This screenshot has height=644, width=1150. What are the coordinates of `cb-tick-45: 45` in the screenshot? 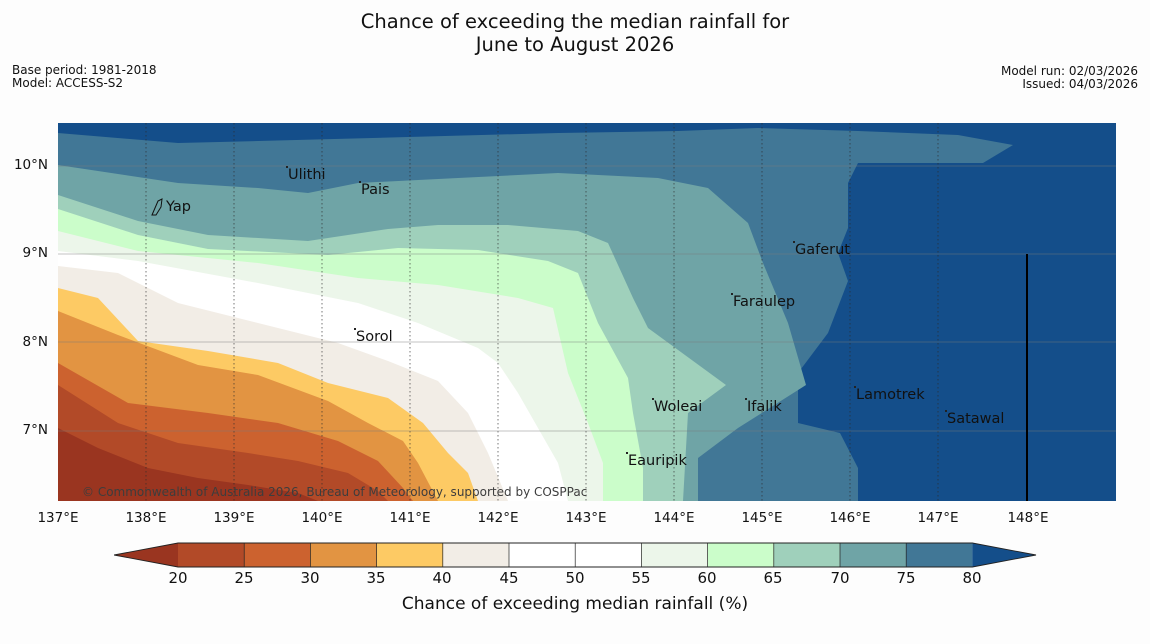 It's located at (509, 578).